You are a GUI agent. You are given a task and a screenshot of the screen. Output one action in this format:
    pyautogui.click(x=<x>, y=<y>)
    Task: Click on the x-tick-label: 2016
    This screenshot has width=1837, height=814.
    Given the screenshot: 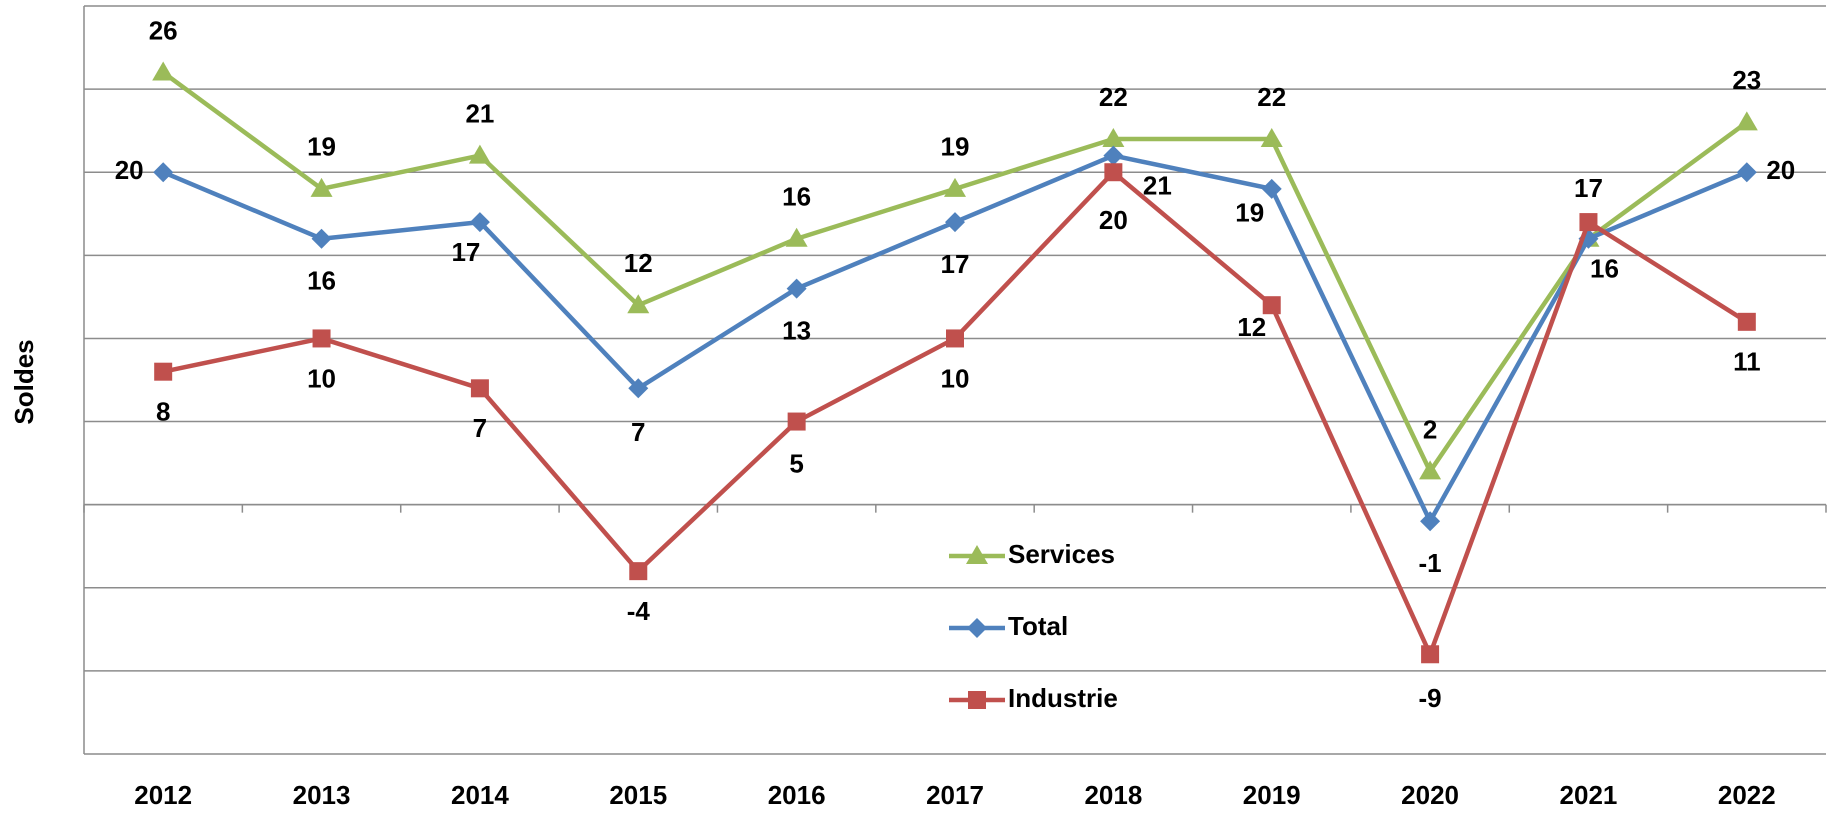 What is the action you would take?
    pyautogui.click(x=797, y=795)
    